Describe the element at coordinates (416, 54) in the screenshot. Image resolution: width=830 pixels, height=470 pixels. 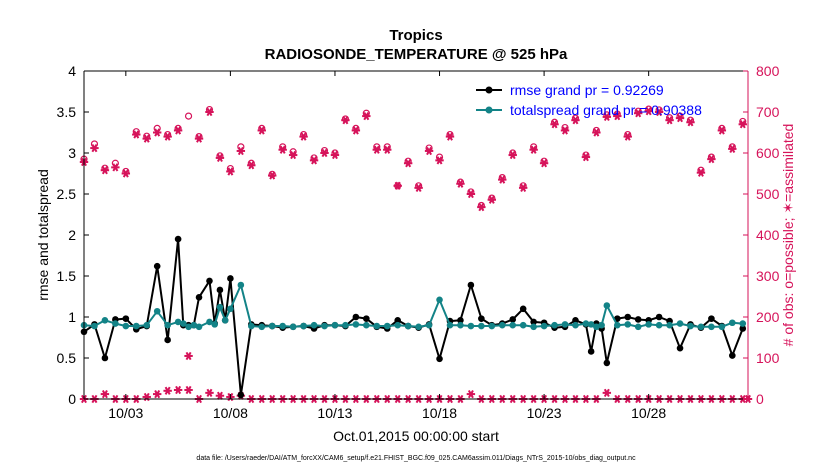
I see `chart-subtitle: RADIOSONDE_TEMPERATURE @ 525 hPa` at that location.